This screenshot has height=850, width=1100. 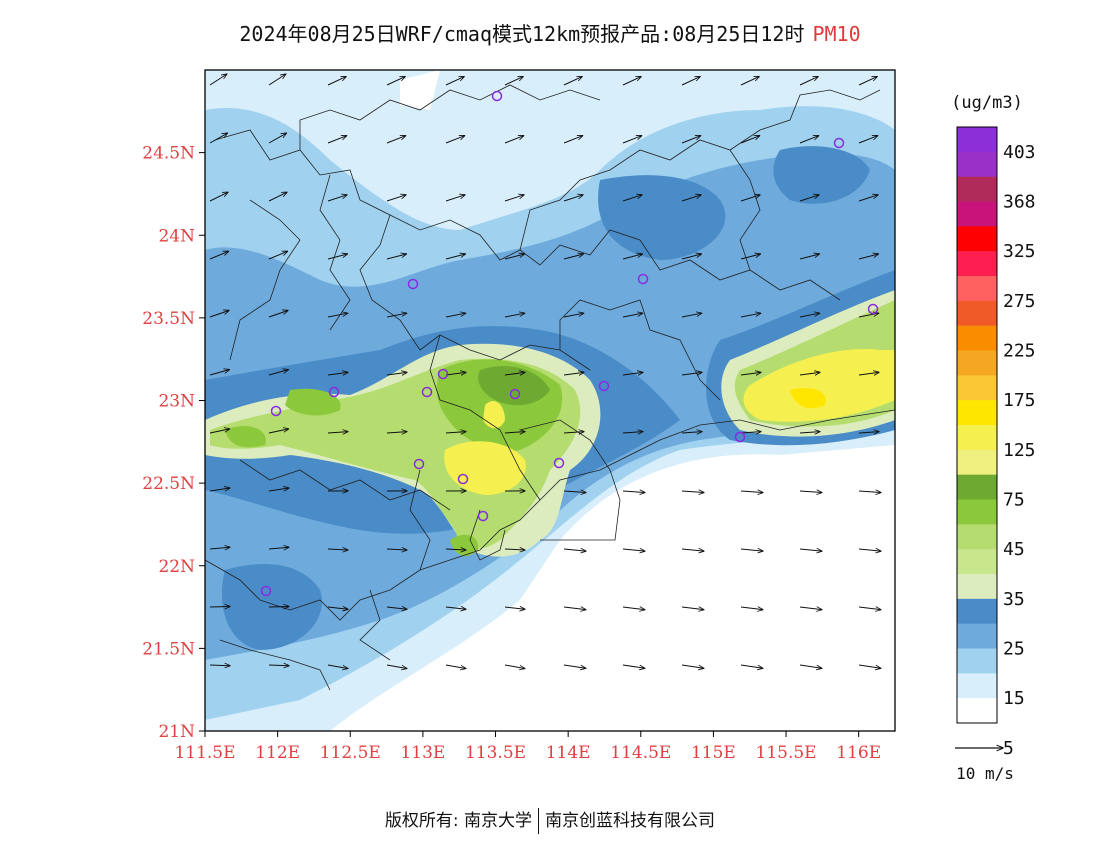 What do you see at coordinates (176, 732) in the screenshot?
I see `lat-label: 21N` at bounding box center [176, 732].